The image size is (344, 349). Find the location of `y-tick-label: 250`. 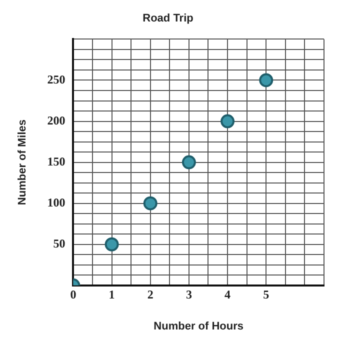

y-tick-label: 250 is located at coordinates (56, 79).